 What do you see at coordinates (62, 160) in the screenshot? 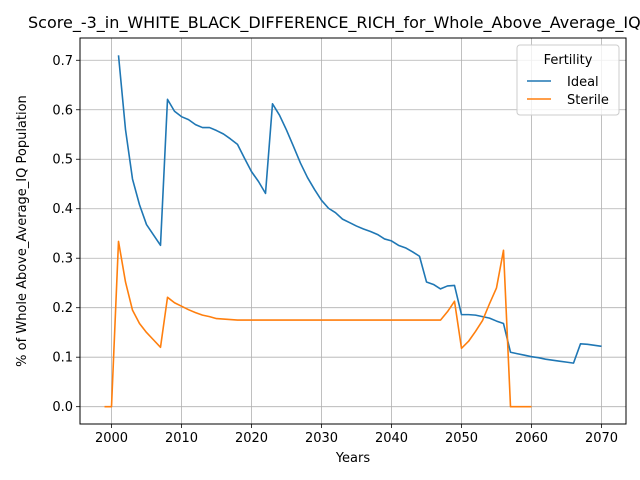
I see `y-tick-label: 0.5` at bounding box center [62, 160].